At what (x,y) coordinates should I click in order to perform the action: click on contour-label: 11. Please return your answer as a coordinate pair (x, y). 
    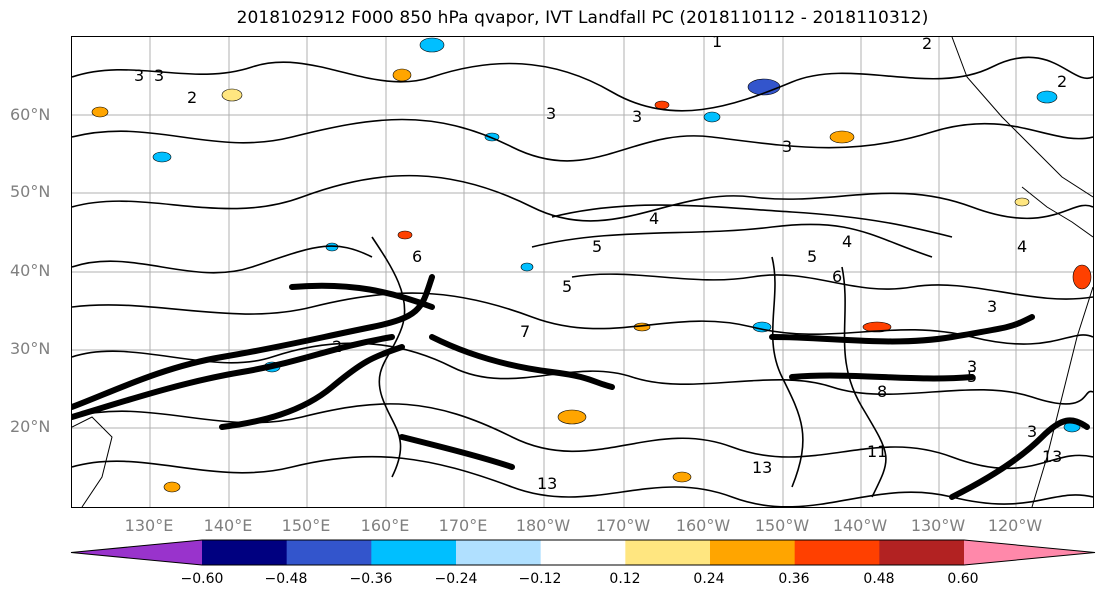
    Looking at the image, I should click on (877, 451).